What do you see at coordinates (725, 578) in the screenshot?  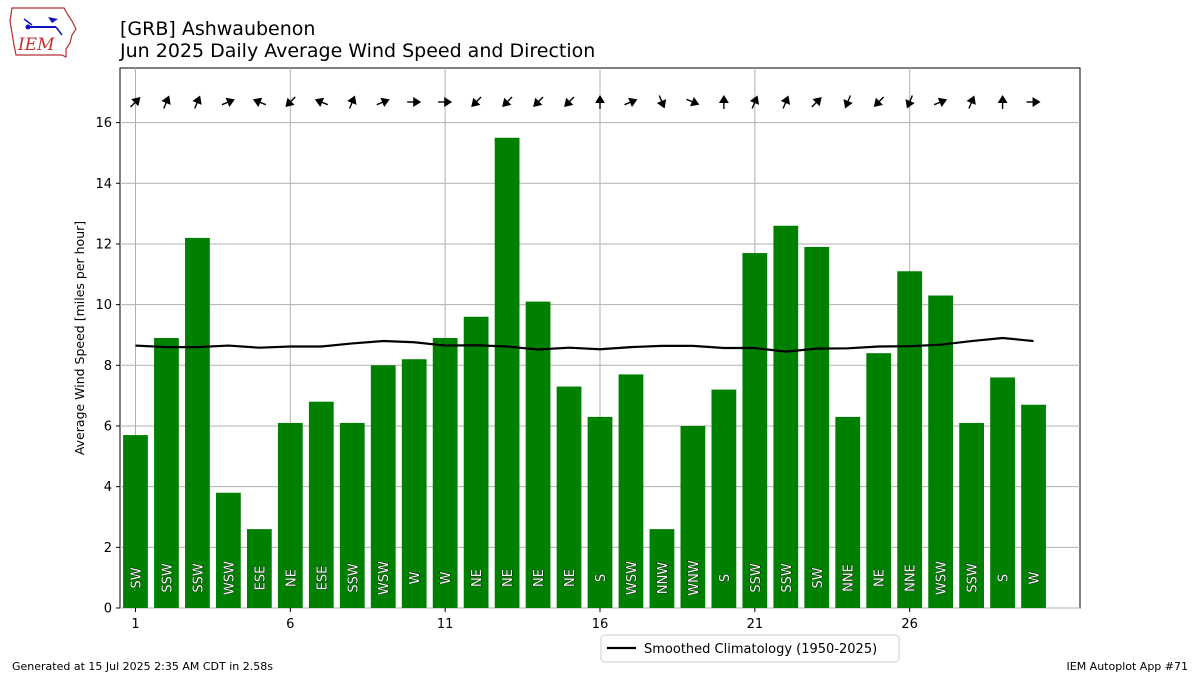 I see `direction-label-day-20: S` at bounding box center [725, 578].